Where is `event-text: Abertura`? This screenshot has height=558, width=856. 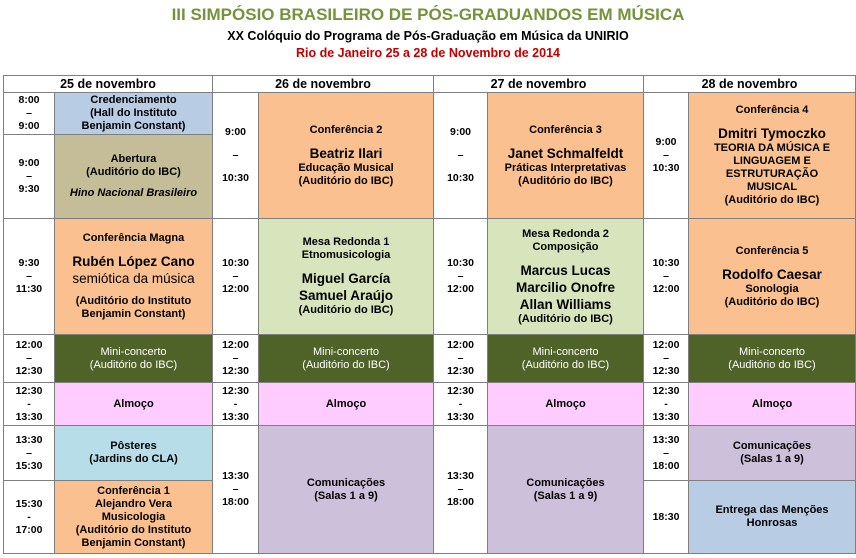
event-text: Abertura is located at coordinates (133, 159).